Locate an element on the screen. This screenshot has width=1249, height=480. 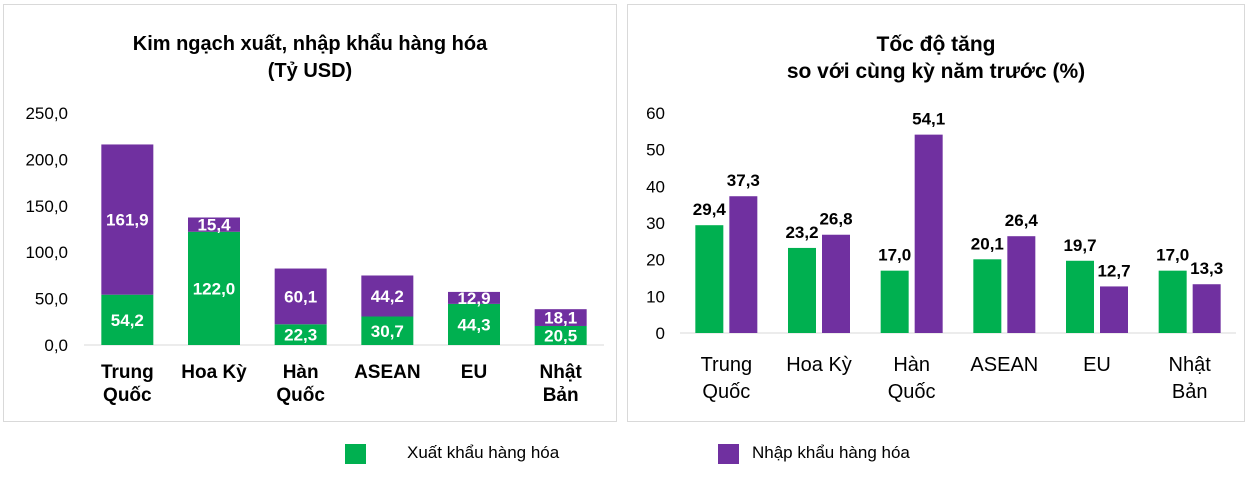
bar-value-label: 26,4 is located at coordinates (1022, 220).